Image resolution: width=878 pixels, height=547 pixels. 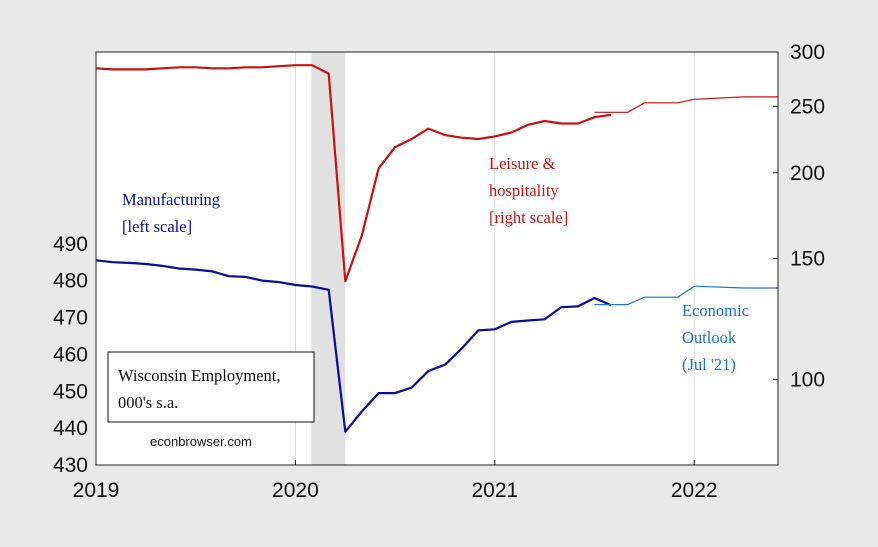 What do you see at coordinates (494, 490) in the screenshot?
I see `x-tick-label-2021: 2021` at bounding box center [494, 490].